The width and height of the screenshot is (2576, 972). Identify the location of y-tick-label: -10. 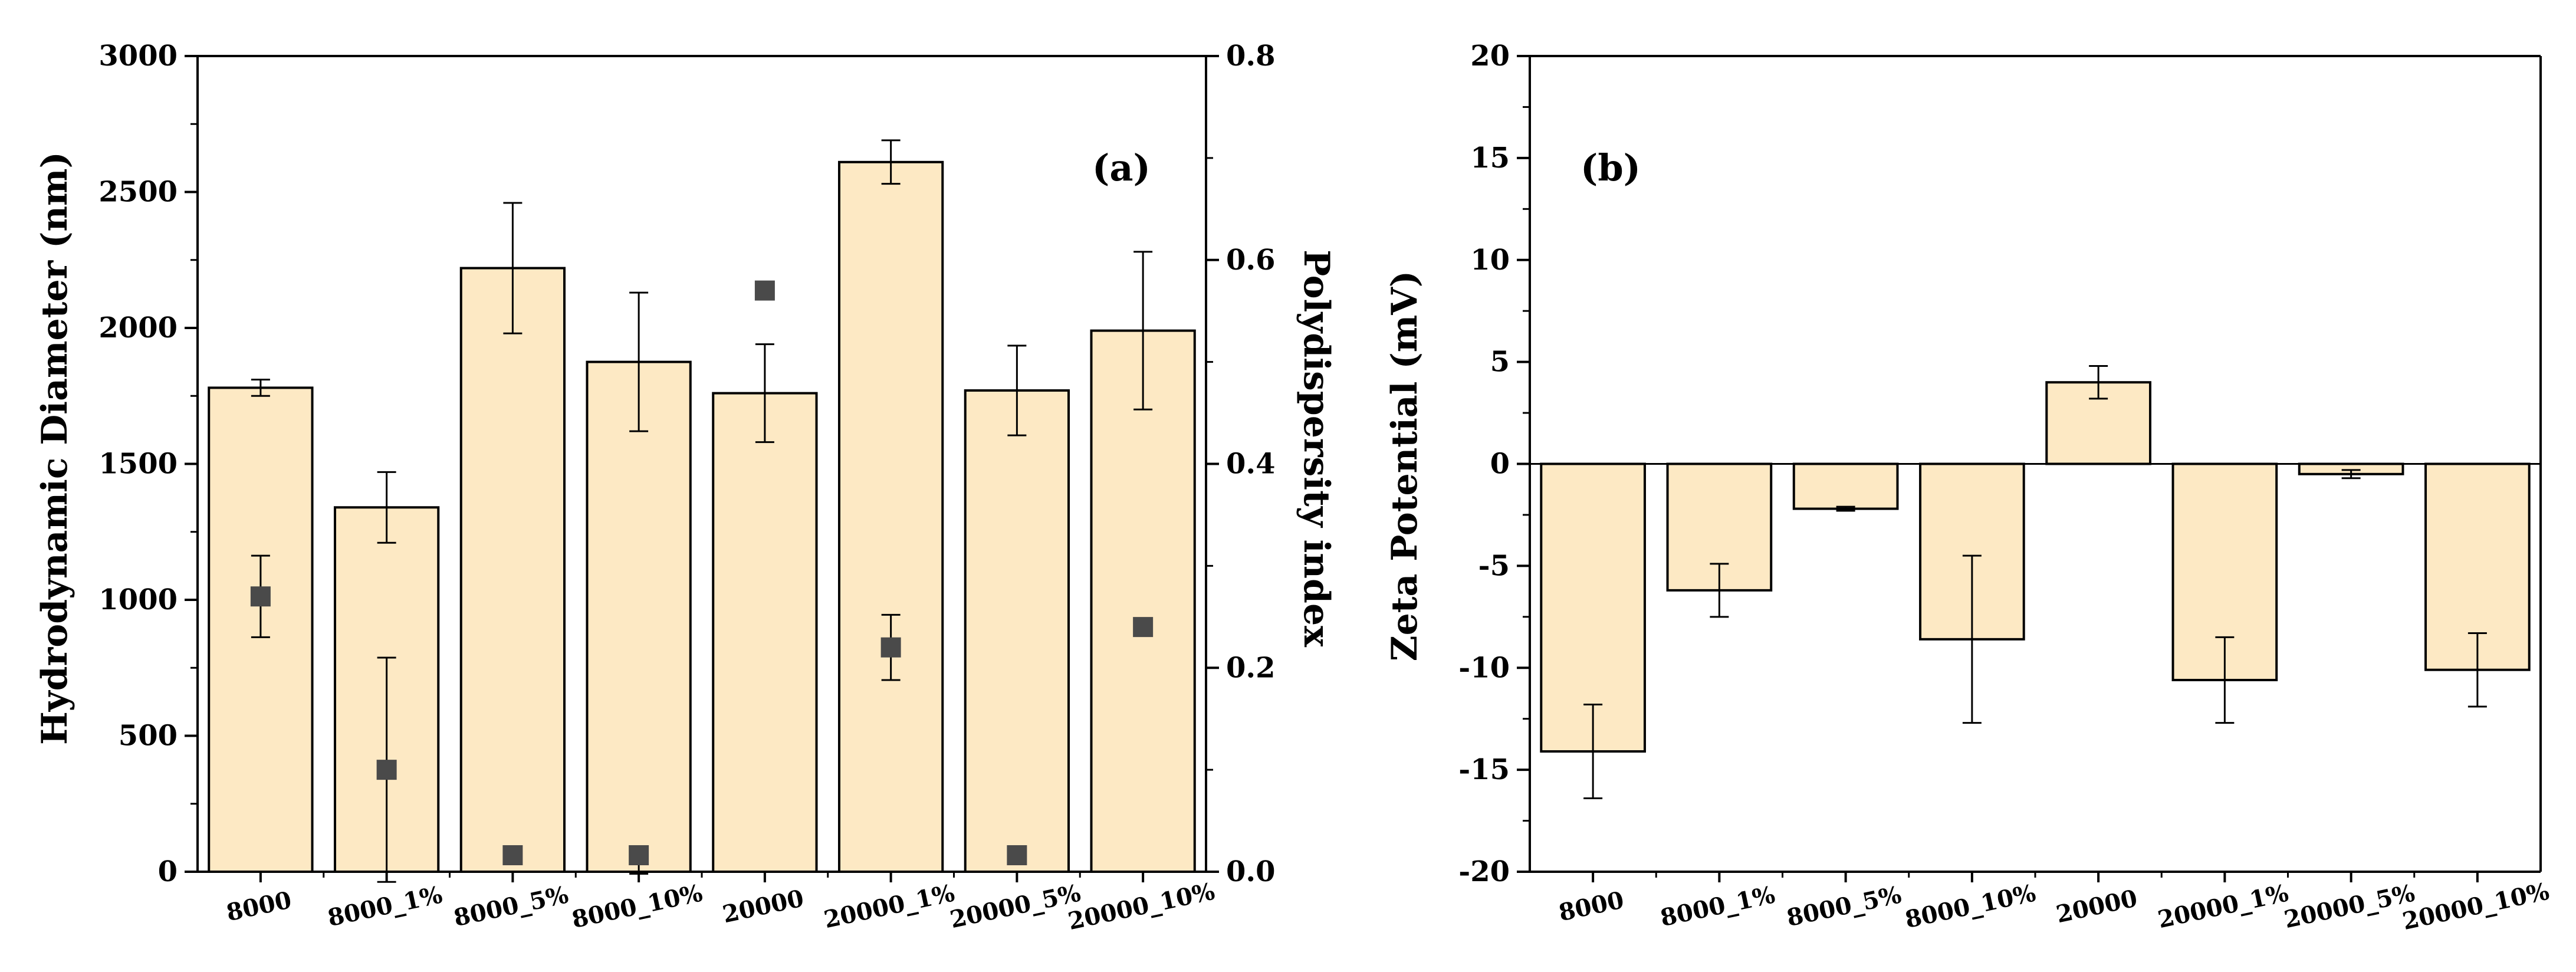
(1484, 667).